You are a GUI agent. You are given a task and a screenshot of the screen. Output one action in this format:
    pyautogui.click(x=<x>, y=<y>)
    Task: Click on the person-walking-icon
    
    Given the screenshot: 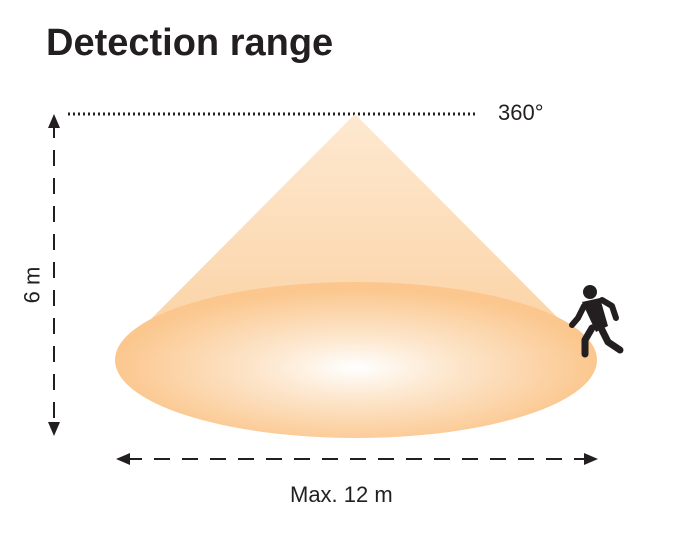 What is the action you would take?
    pyautogui.click(x=596, y=321)
    